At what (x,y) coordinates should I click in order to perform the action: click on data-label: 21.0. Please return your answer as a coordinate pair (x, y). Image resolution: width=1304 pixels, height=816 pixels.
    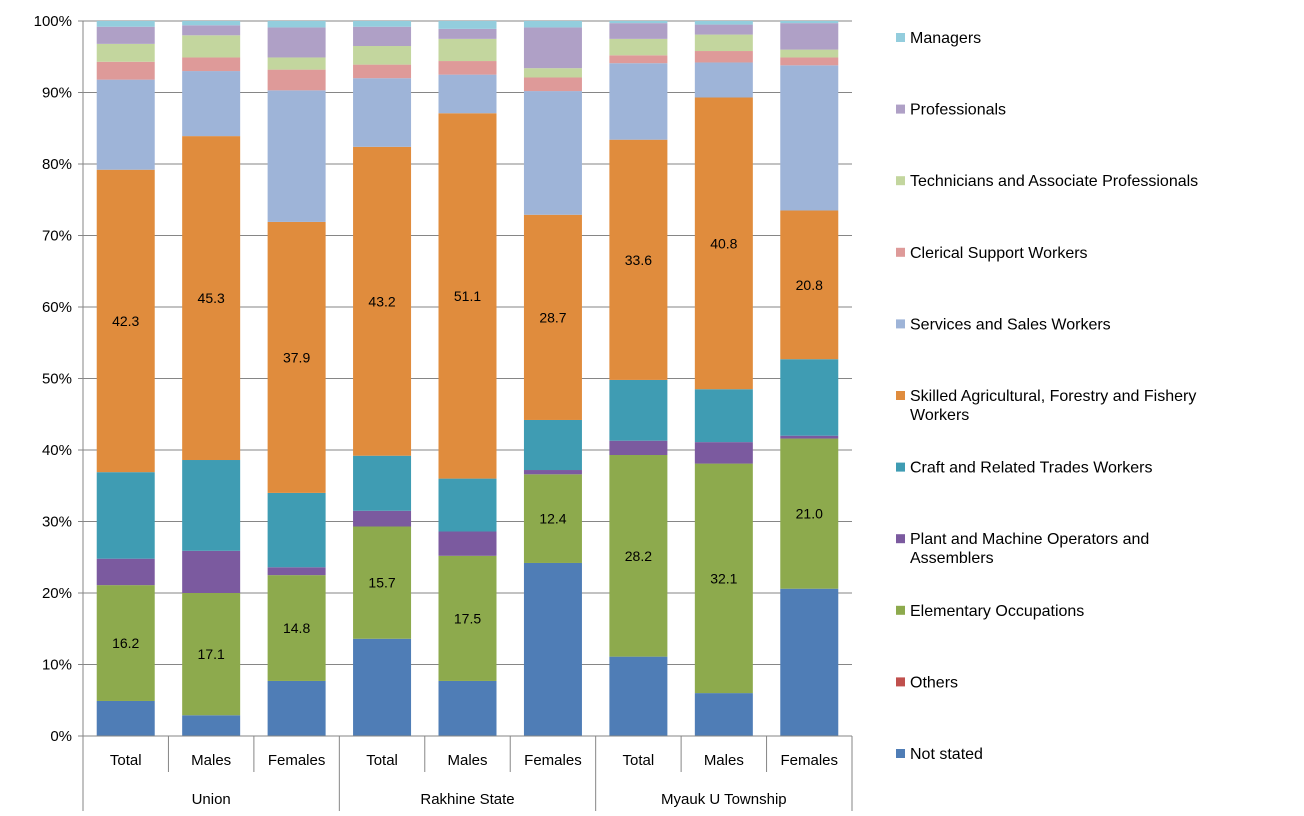
    Looking at the image, I should click on (809, 514).